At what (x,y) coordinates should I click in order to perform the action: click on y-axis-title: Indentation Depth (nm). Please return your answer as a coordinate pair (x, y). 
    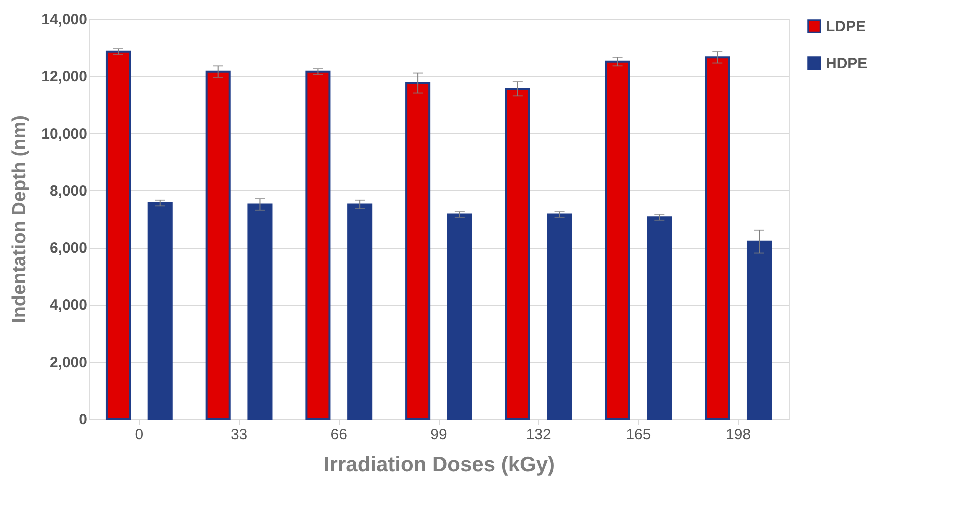
    Looking at the image, I should click on (20, 220).